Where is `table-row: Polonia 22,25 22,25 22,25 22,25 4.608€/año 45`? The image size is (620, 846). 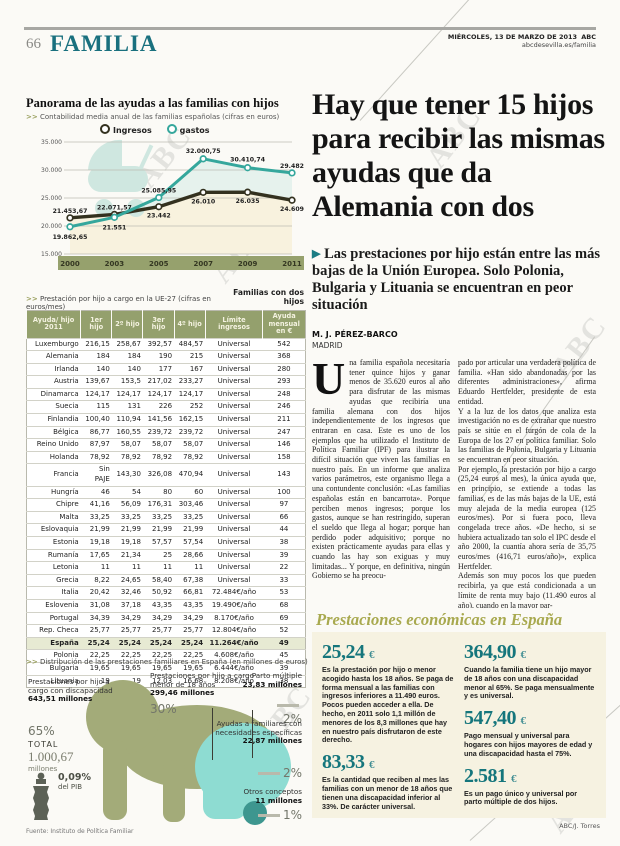
table-row: Polonia 22,25 22,25 22,25 22,25 4.608€/año 45 is located at coordinates (166, 656).